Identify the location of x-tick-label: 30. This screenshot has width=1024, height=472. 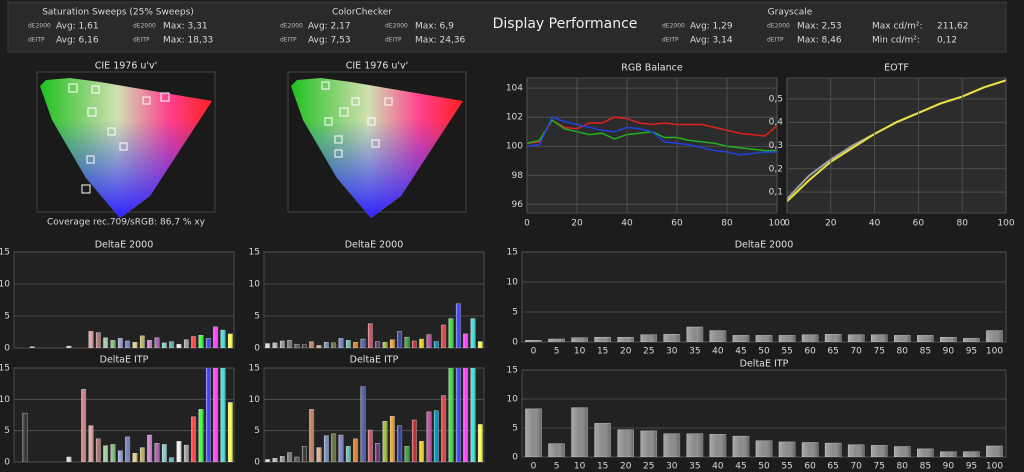
(672, 467).